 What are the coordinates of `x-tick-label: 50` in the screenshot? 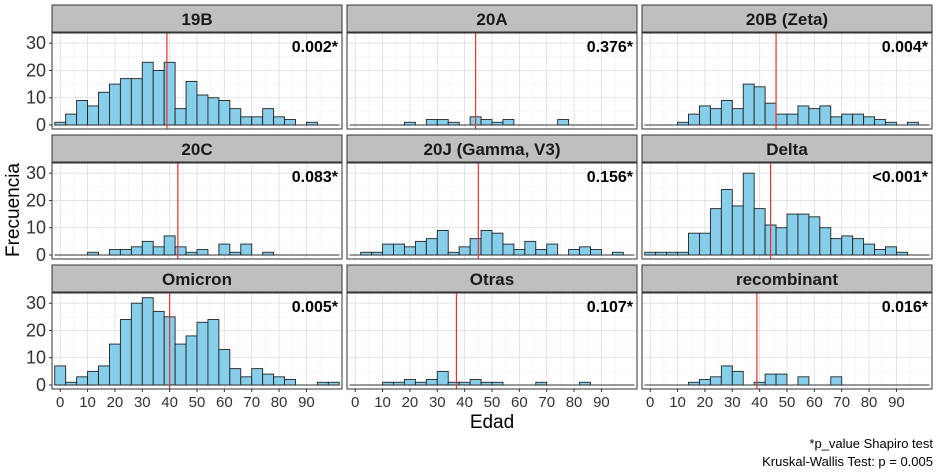 It's located at (492, 402).